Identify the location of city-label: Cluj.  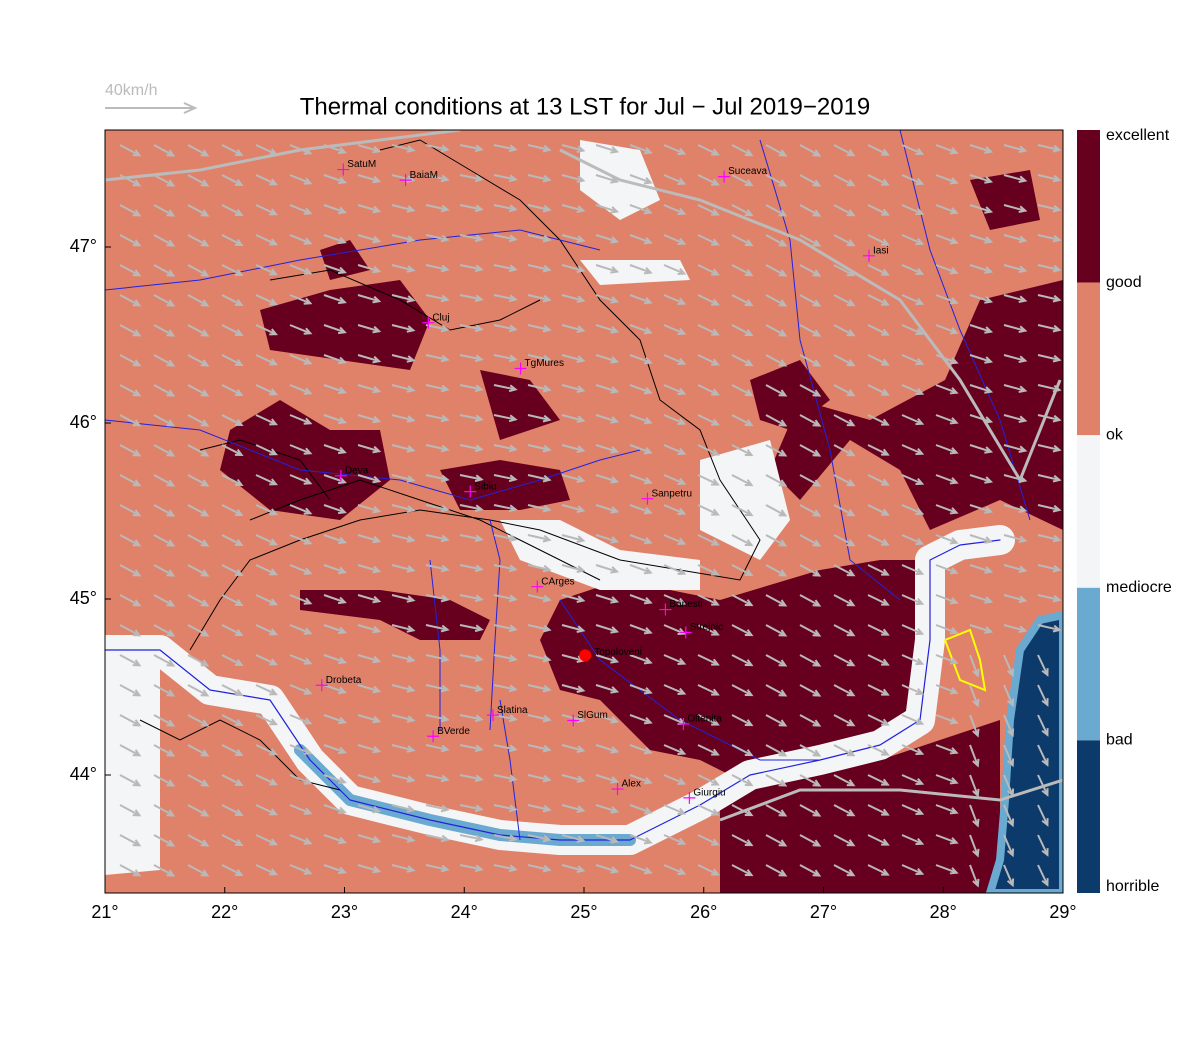
(440, 317).